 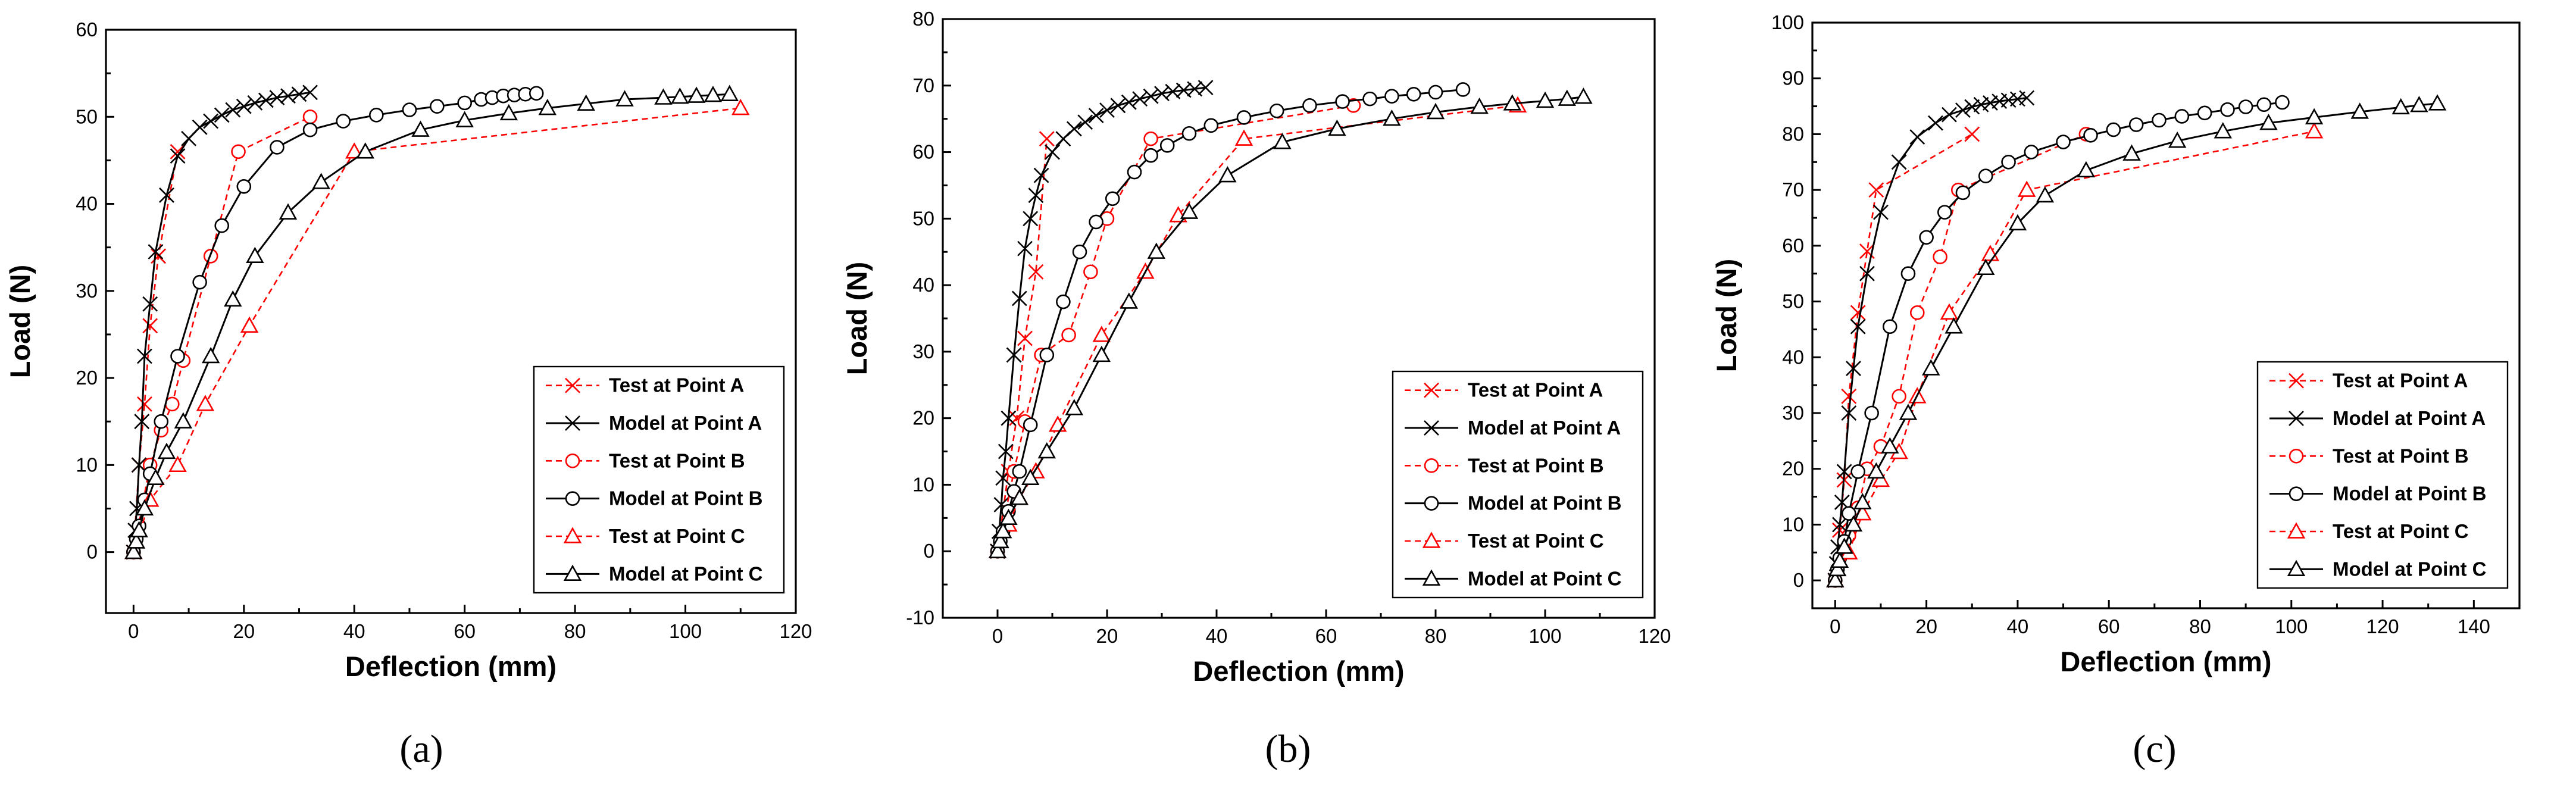 I want to click on legend-label: Model at Point A, so click(x=2409, y=418).